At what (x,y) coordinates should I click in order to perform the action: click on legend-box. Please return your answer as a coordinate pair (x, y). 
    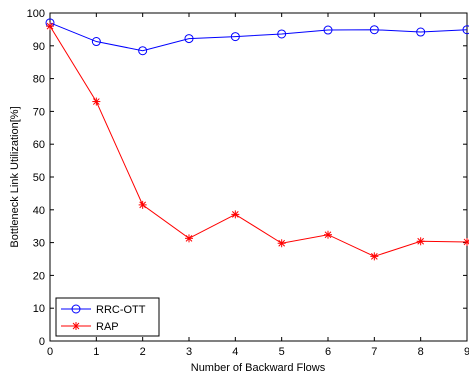
    Looking at the image, I should click on (107, 317).